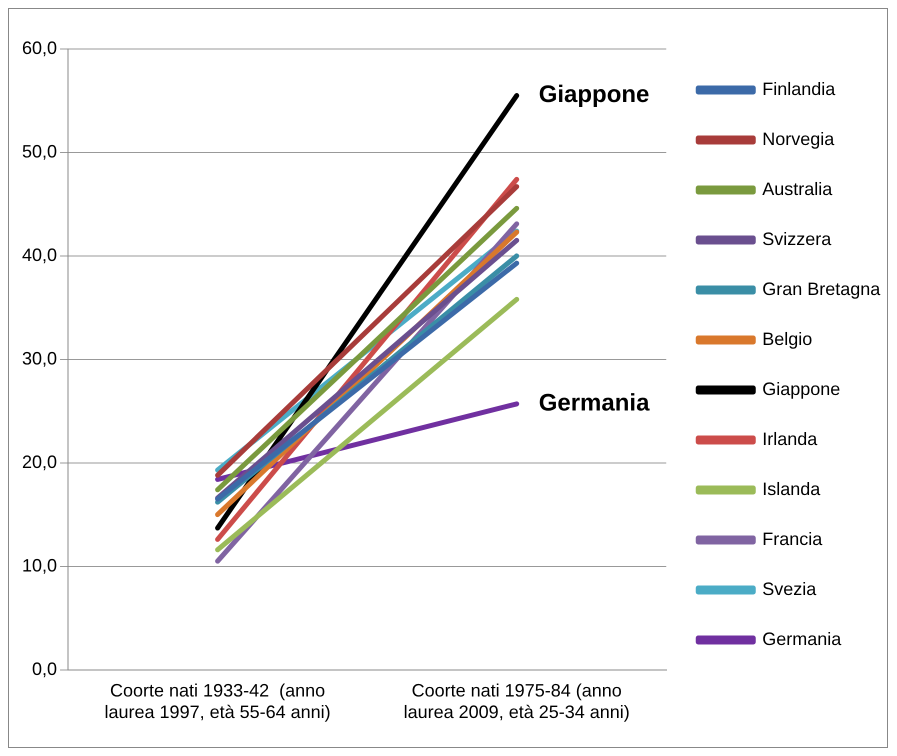 This screenshot has height=756, width=897. What do you see at coordinates (40, 48) in the screenshot?
I see `y-tick-label: 60,0` at bounding box center [40, 48].